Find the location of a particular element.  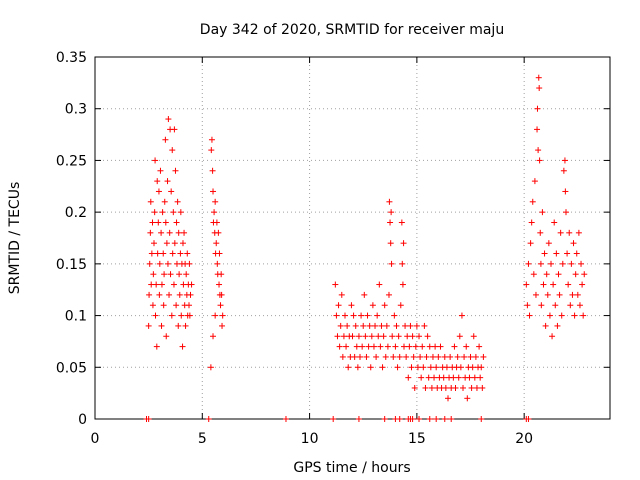

y-tick-label: 0.25 is located at coordinates (71, 161).